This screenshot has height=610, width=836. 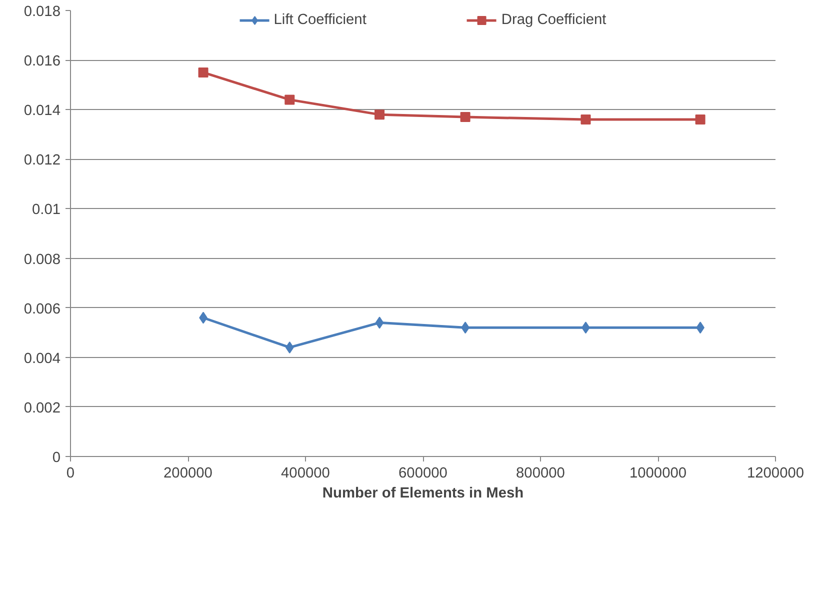 I want to click on legend-label: Lift Coefficient, so click(x=320, y=20).